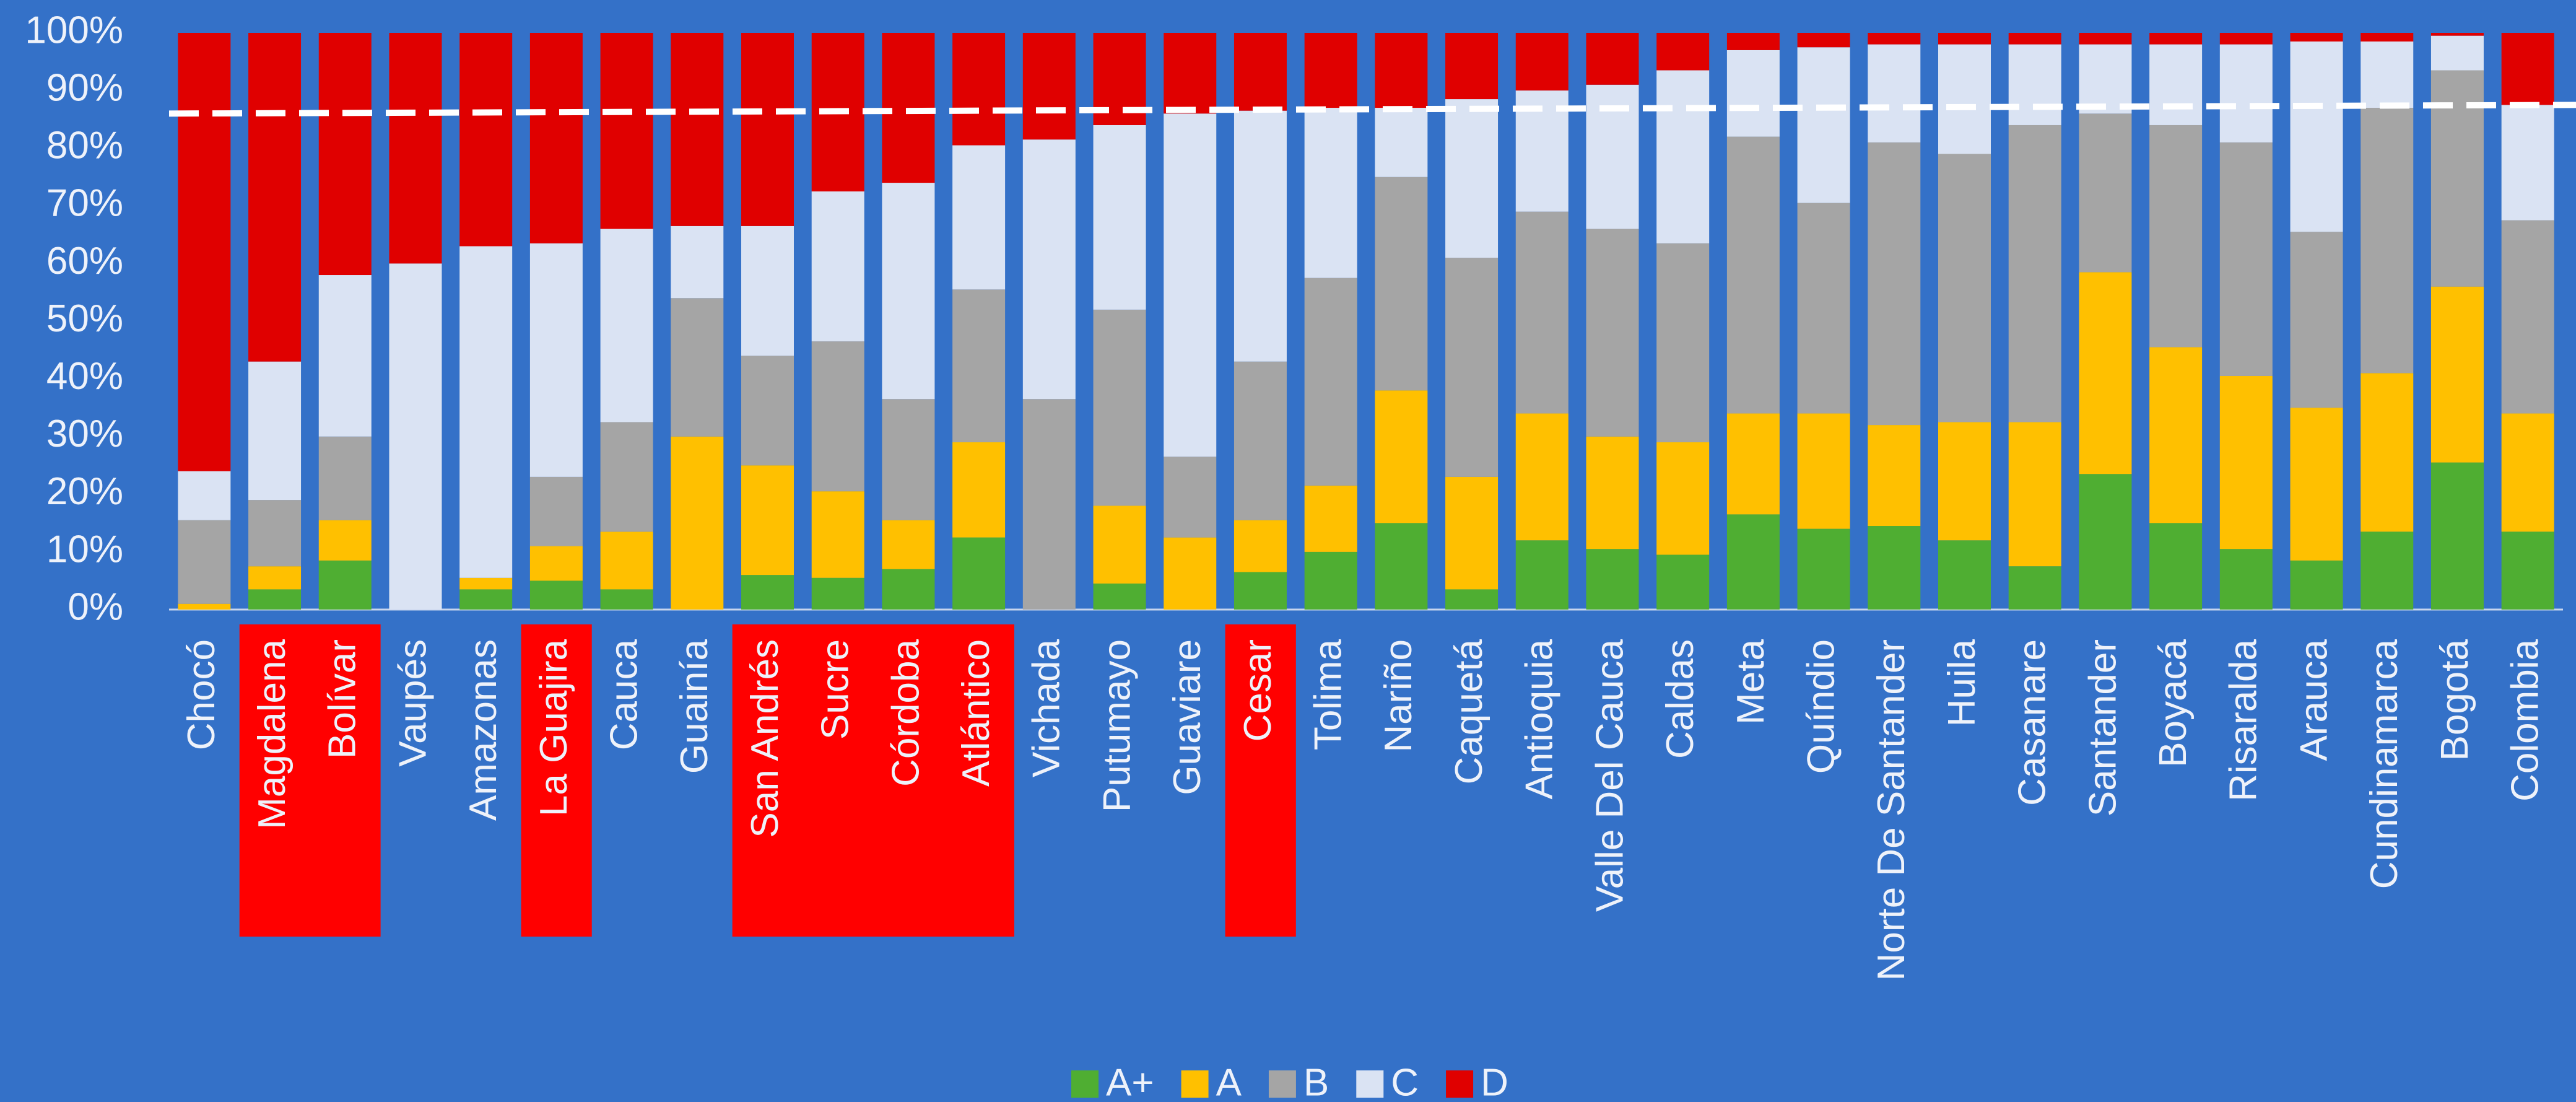 The height and width of the screenshot is (1102, 2576). Describe the element at coordinates (84, 261) in the screenshot. I see `y-tick-label: 60%` at that location.